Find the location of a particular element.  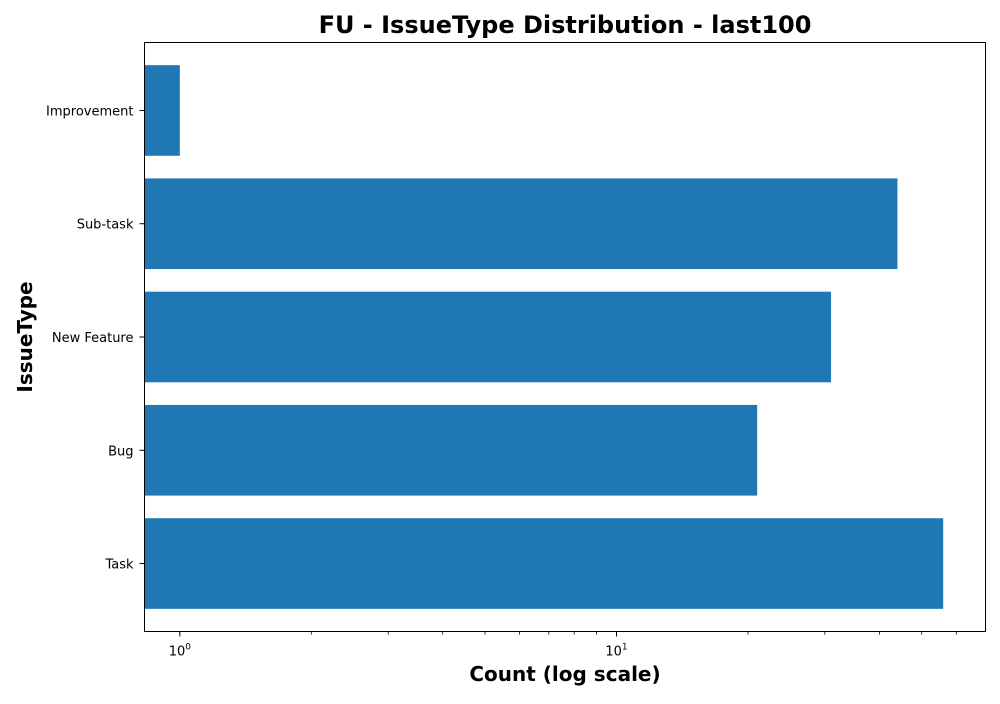

x-axis-label: Count (log scale) is located at coordinates (564, 674).